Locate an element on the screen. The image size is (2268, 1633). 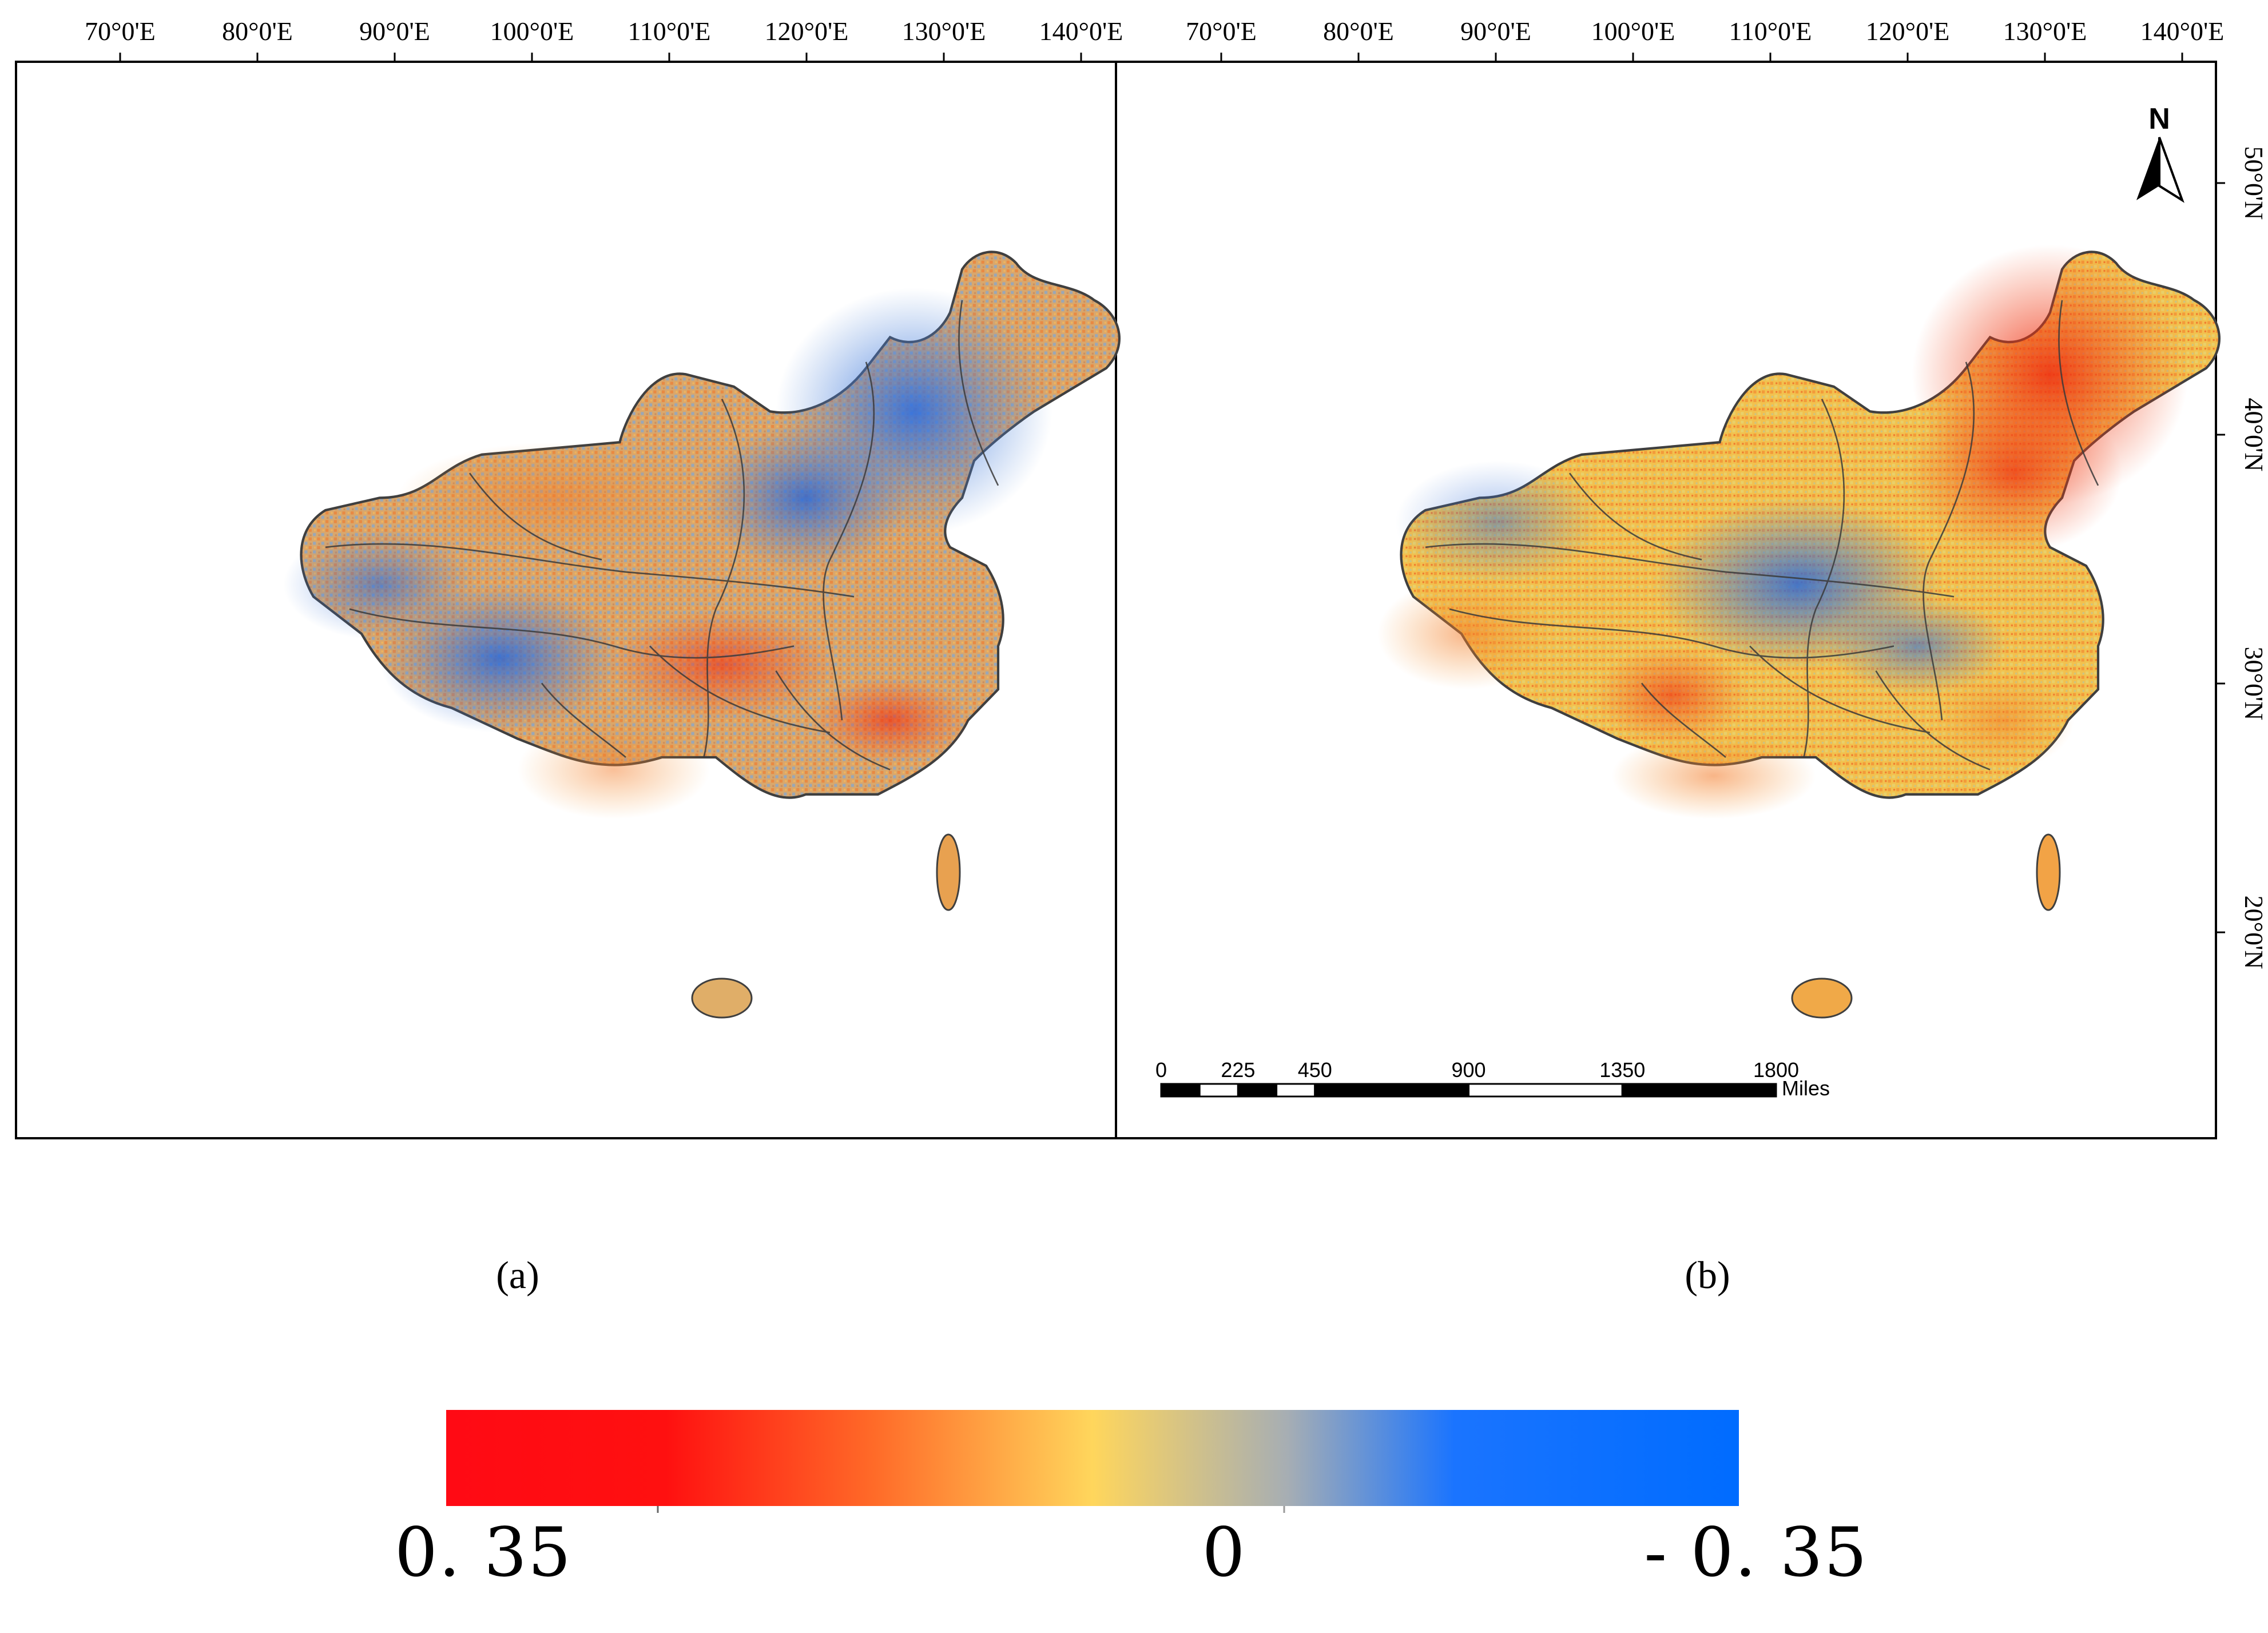
north-arrow-label: N is located at coordinates (2159, 119).